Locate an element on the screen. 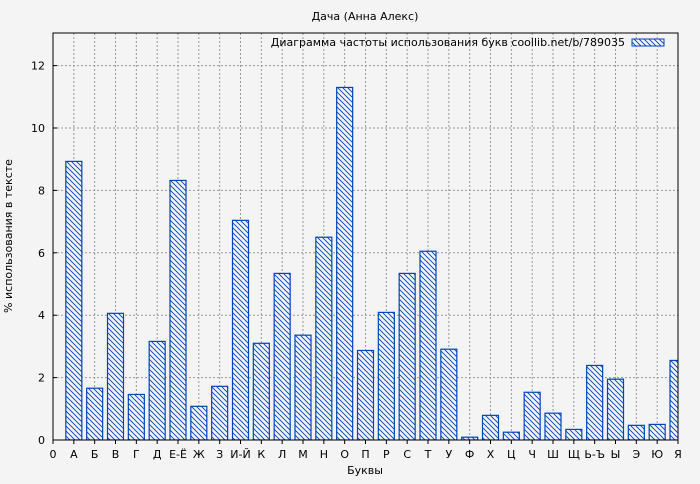 Image resolution: width=700 pixels, height=484 pixels. x-tick-label: Д is located at coordinates (157, 454).